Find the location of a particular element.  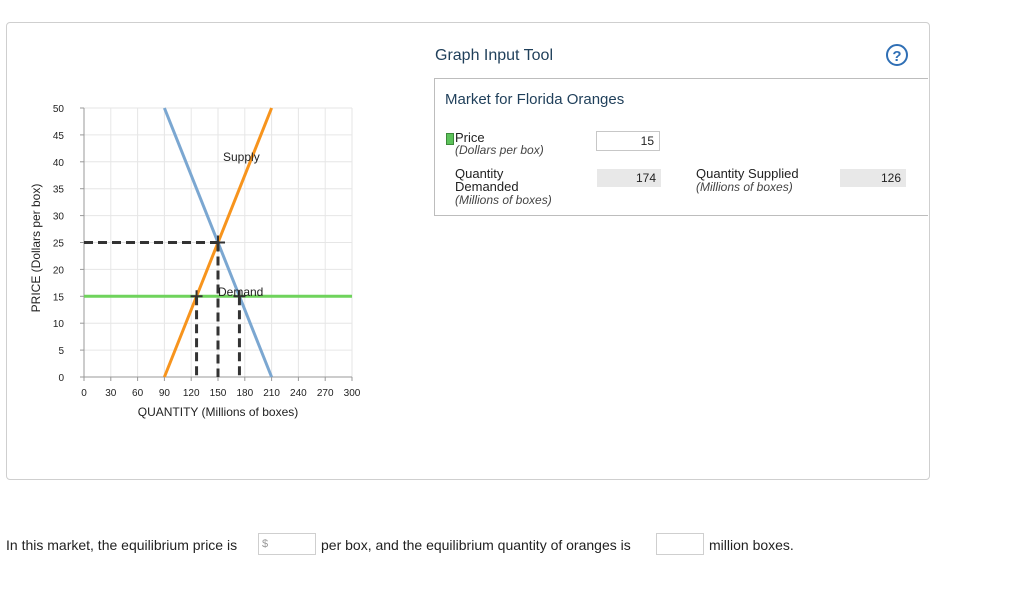

quantity-demanded-label-1: Quantity is located at coordinates (479, 173).